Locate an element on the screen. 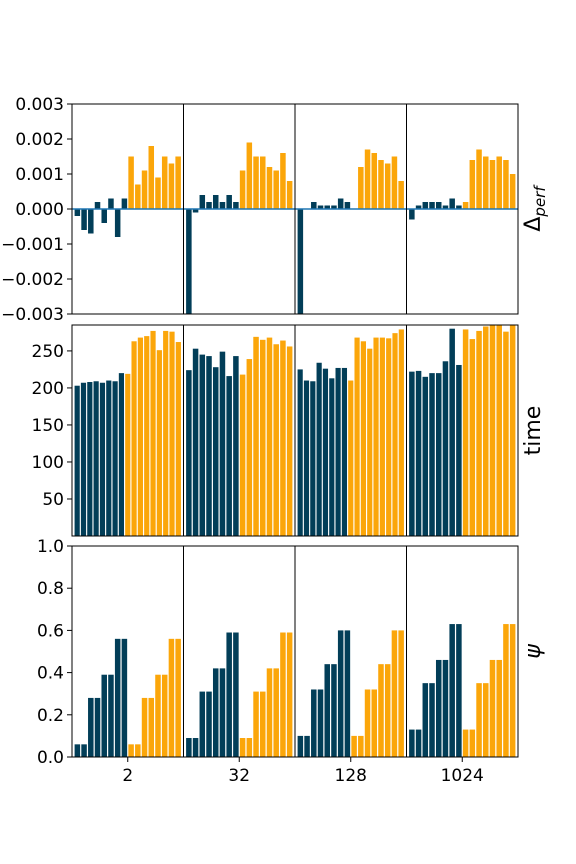 Image resolution: width=576 pixels, height=864 pixels. x-group-label: 2 is located at coordinates (127, 776).